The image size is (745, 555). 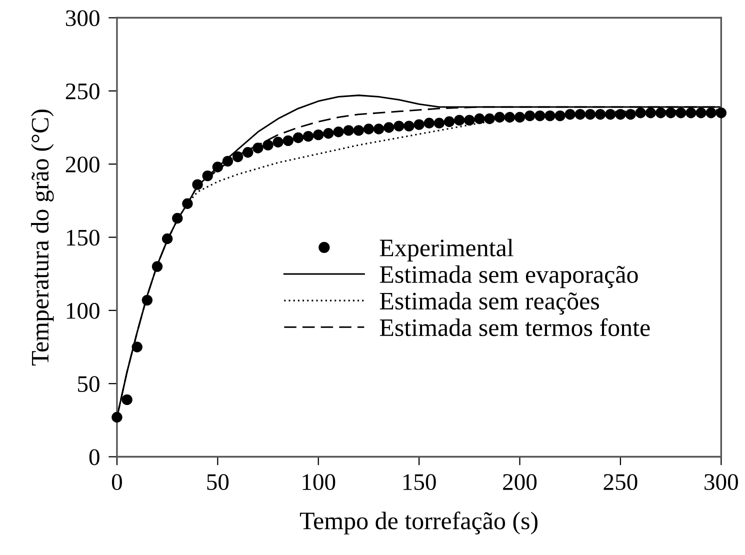 I want to click on y-tick-label: 300, so click(x=83, y=18).